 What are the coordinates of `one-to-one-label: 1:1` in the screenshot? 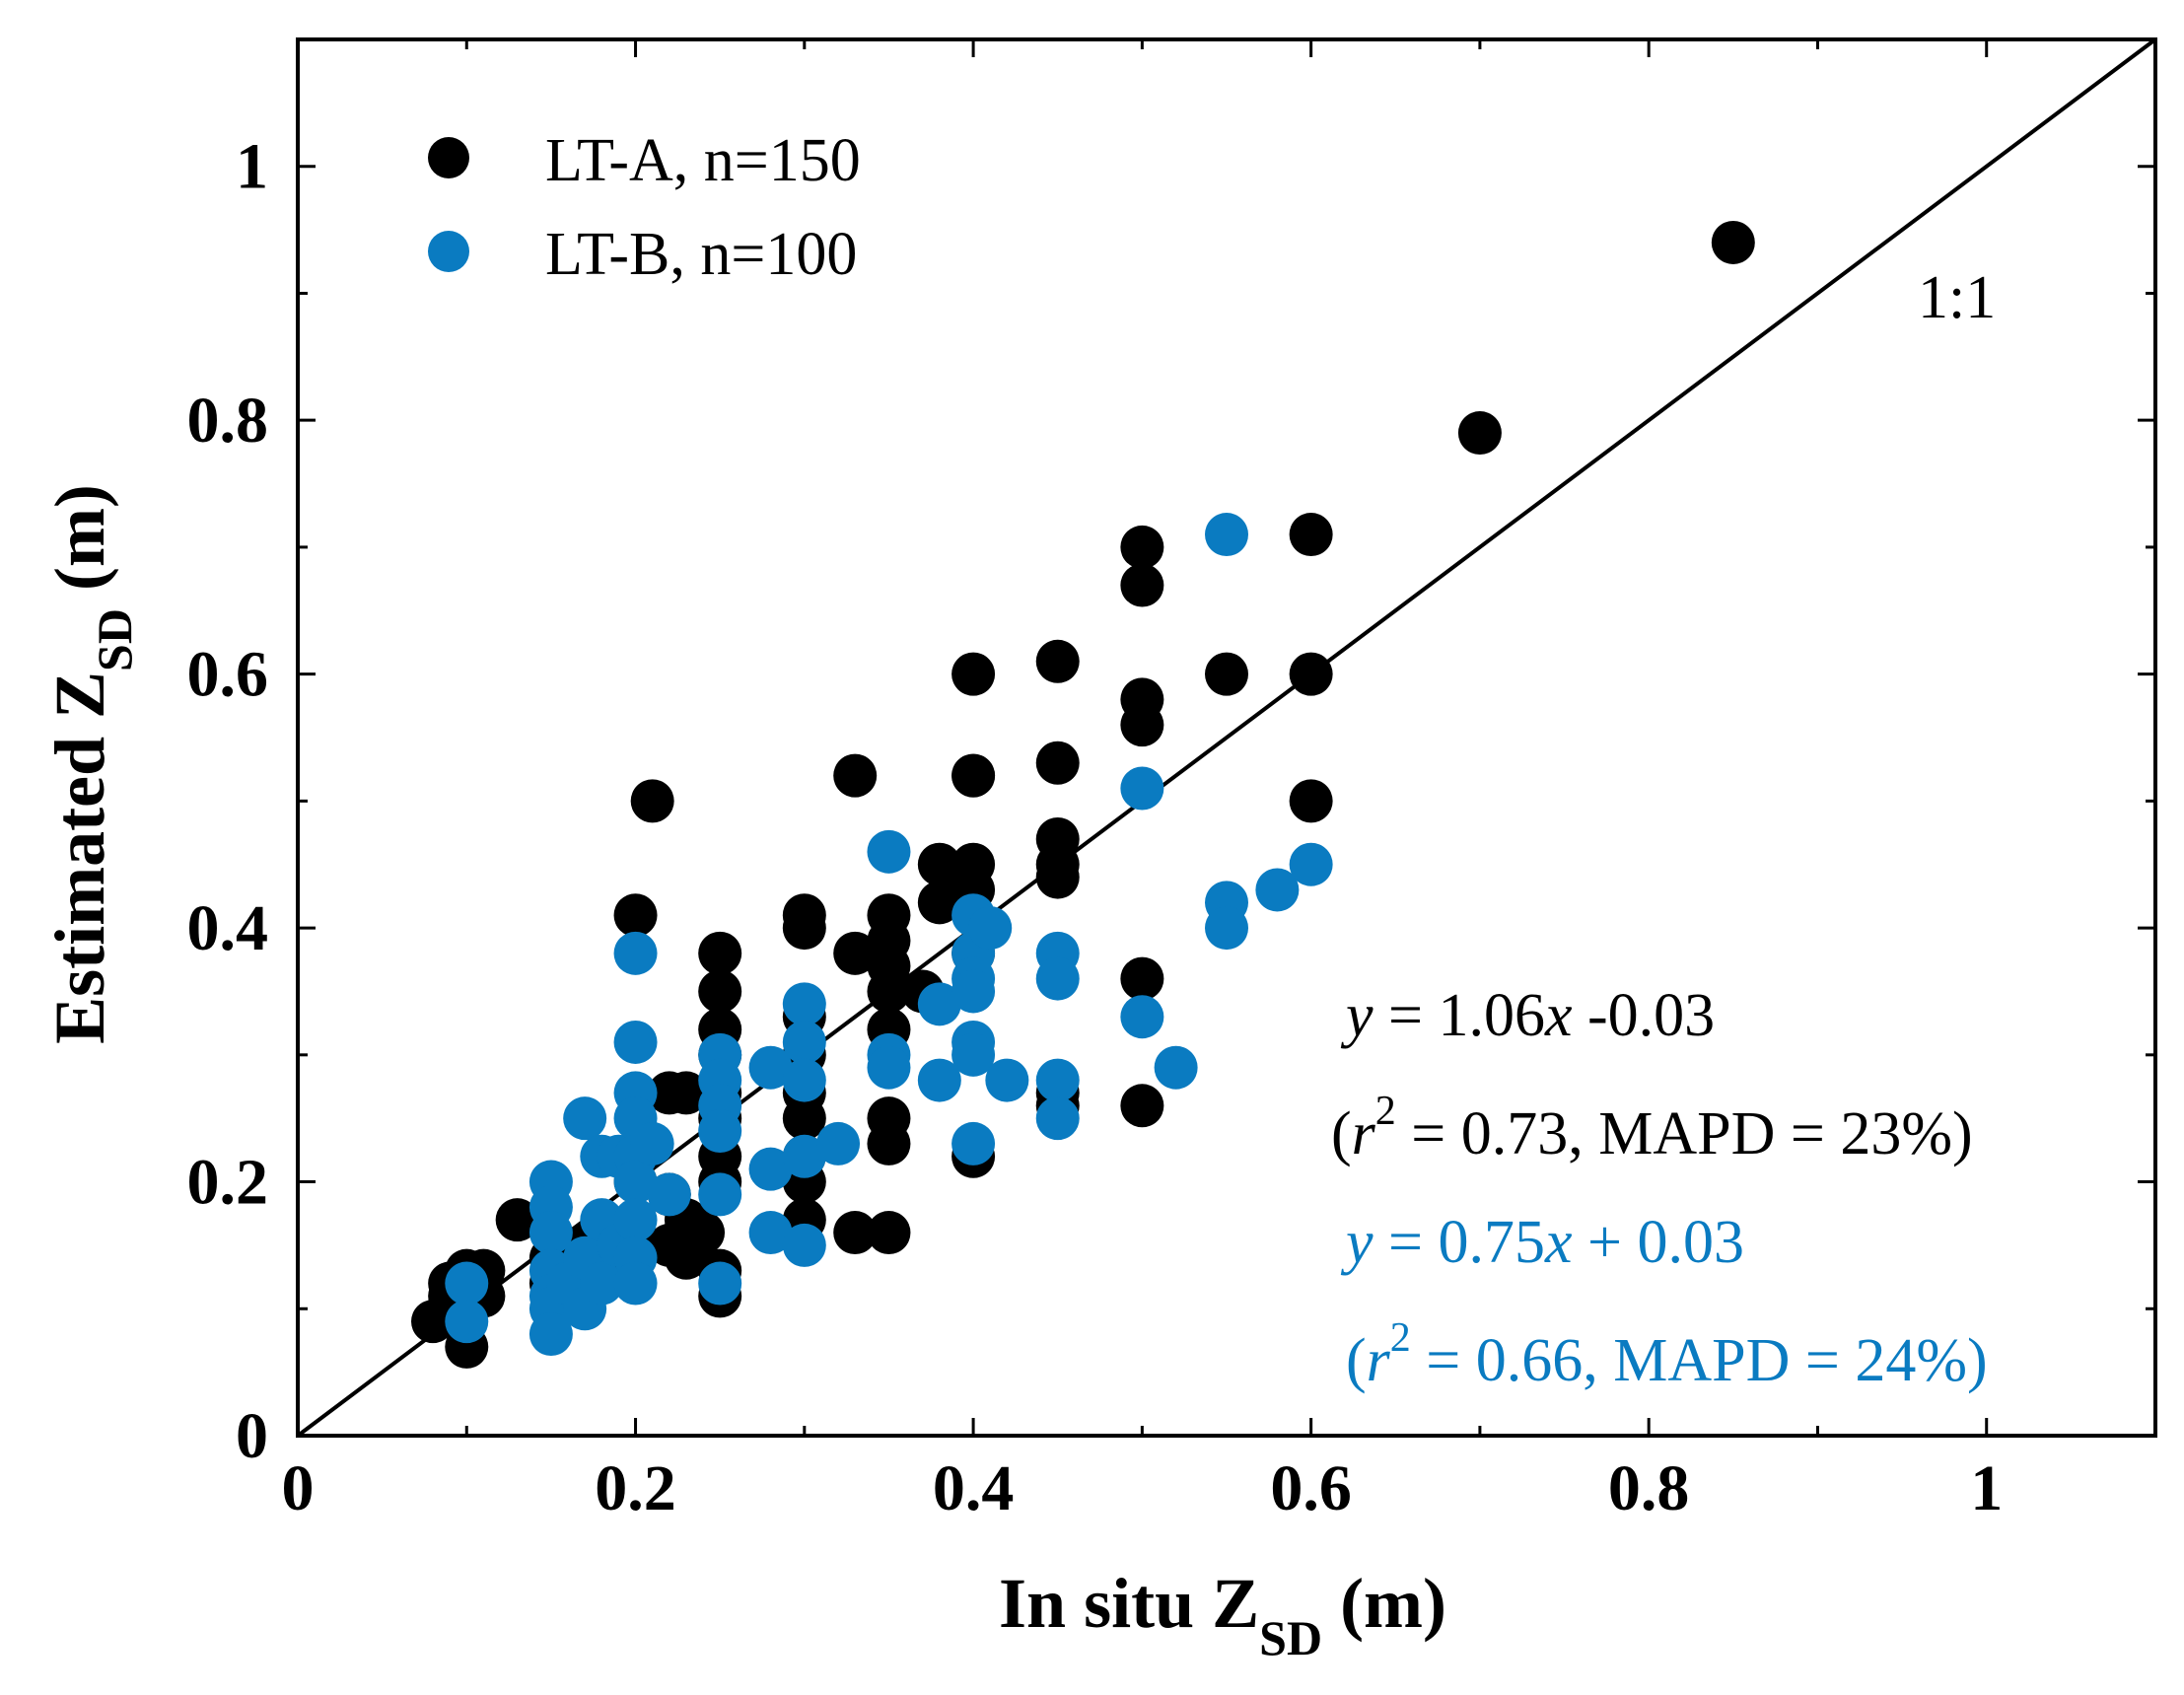 It's located at (1957, 298).